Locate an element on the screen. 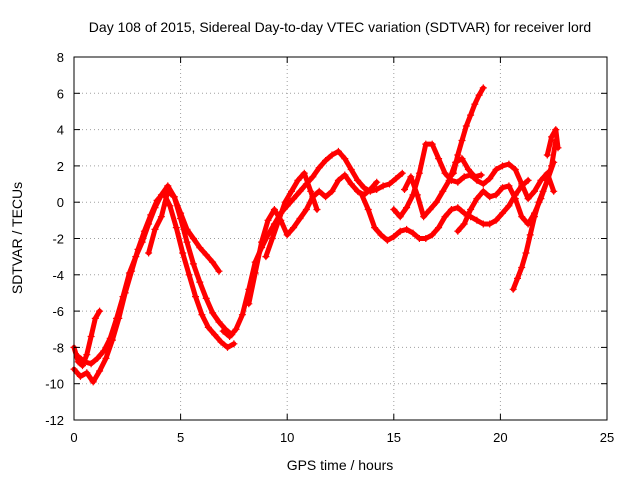 This screenshot has width=640, height=480. y-axis-label: SDTVAR / TECUs is located at coordinates (17, 238).